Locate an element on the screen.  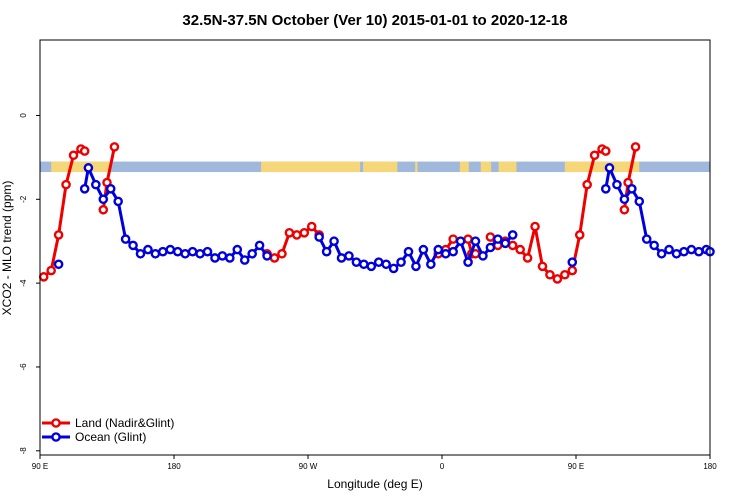
y-tick-label: 0 is located at coordinates (23, 115).